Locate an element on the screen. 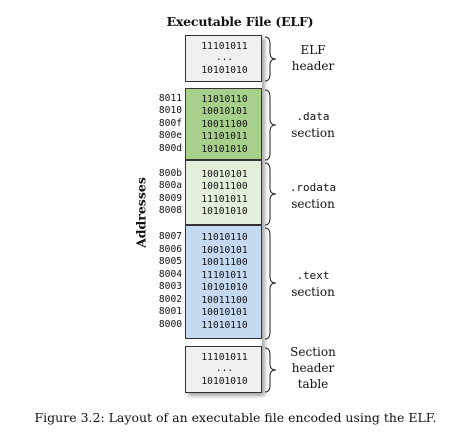 The width and height of the screenshot is (471, 447). address-label: 8003 is located at coordinates (170, 286).